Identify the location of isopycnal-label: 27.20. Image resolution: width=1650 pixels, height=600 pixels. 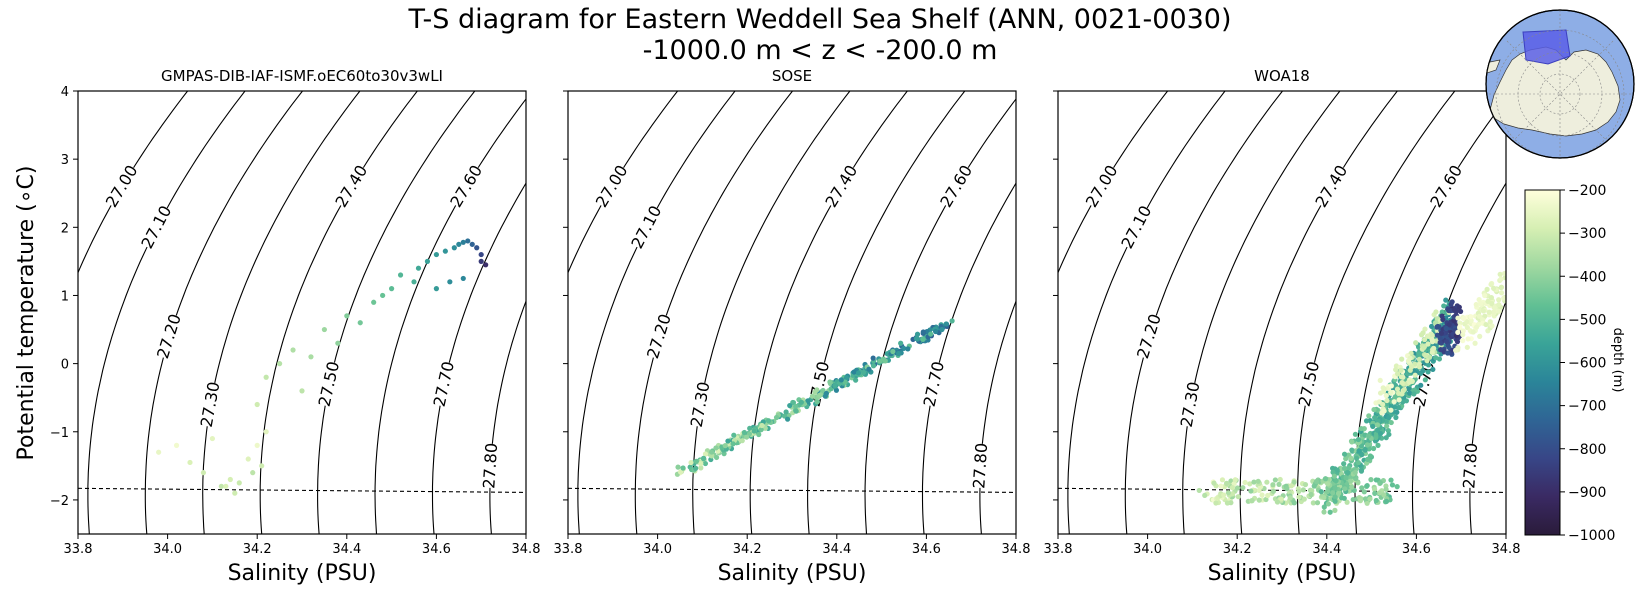
(1149, 336).